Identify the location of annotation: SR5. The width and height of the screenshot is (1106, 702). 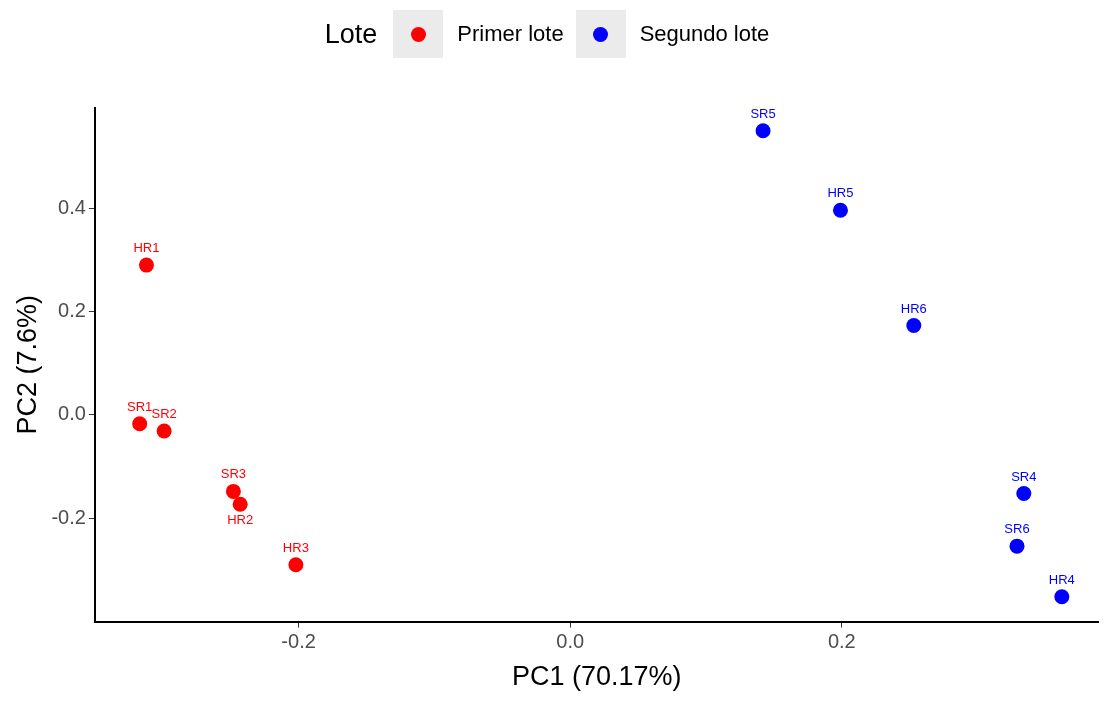
(763, 113).